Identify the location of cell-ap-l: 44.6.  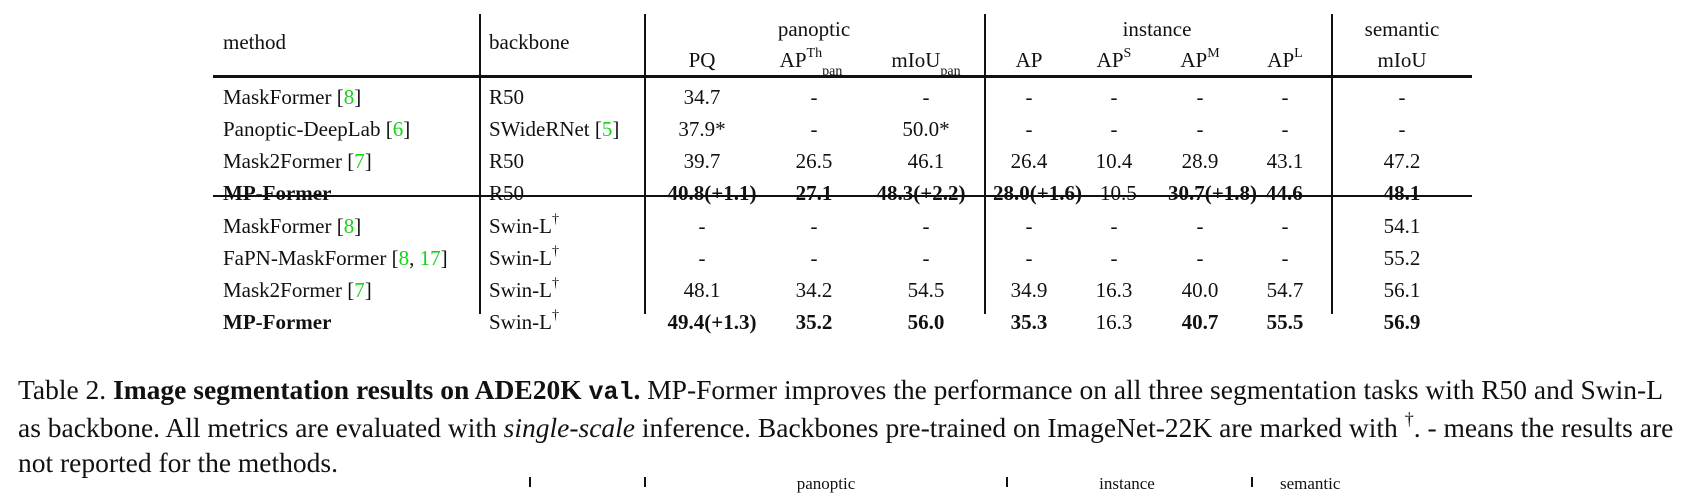
(1284, 193).